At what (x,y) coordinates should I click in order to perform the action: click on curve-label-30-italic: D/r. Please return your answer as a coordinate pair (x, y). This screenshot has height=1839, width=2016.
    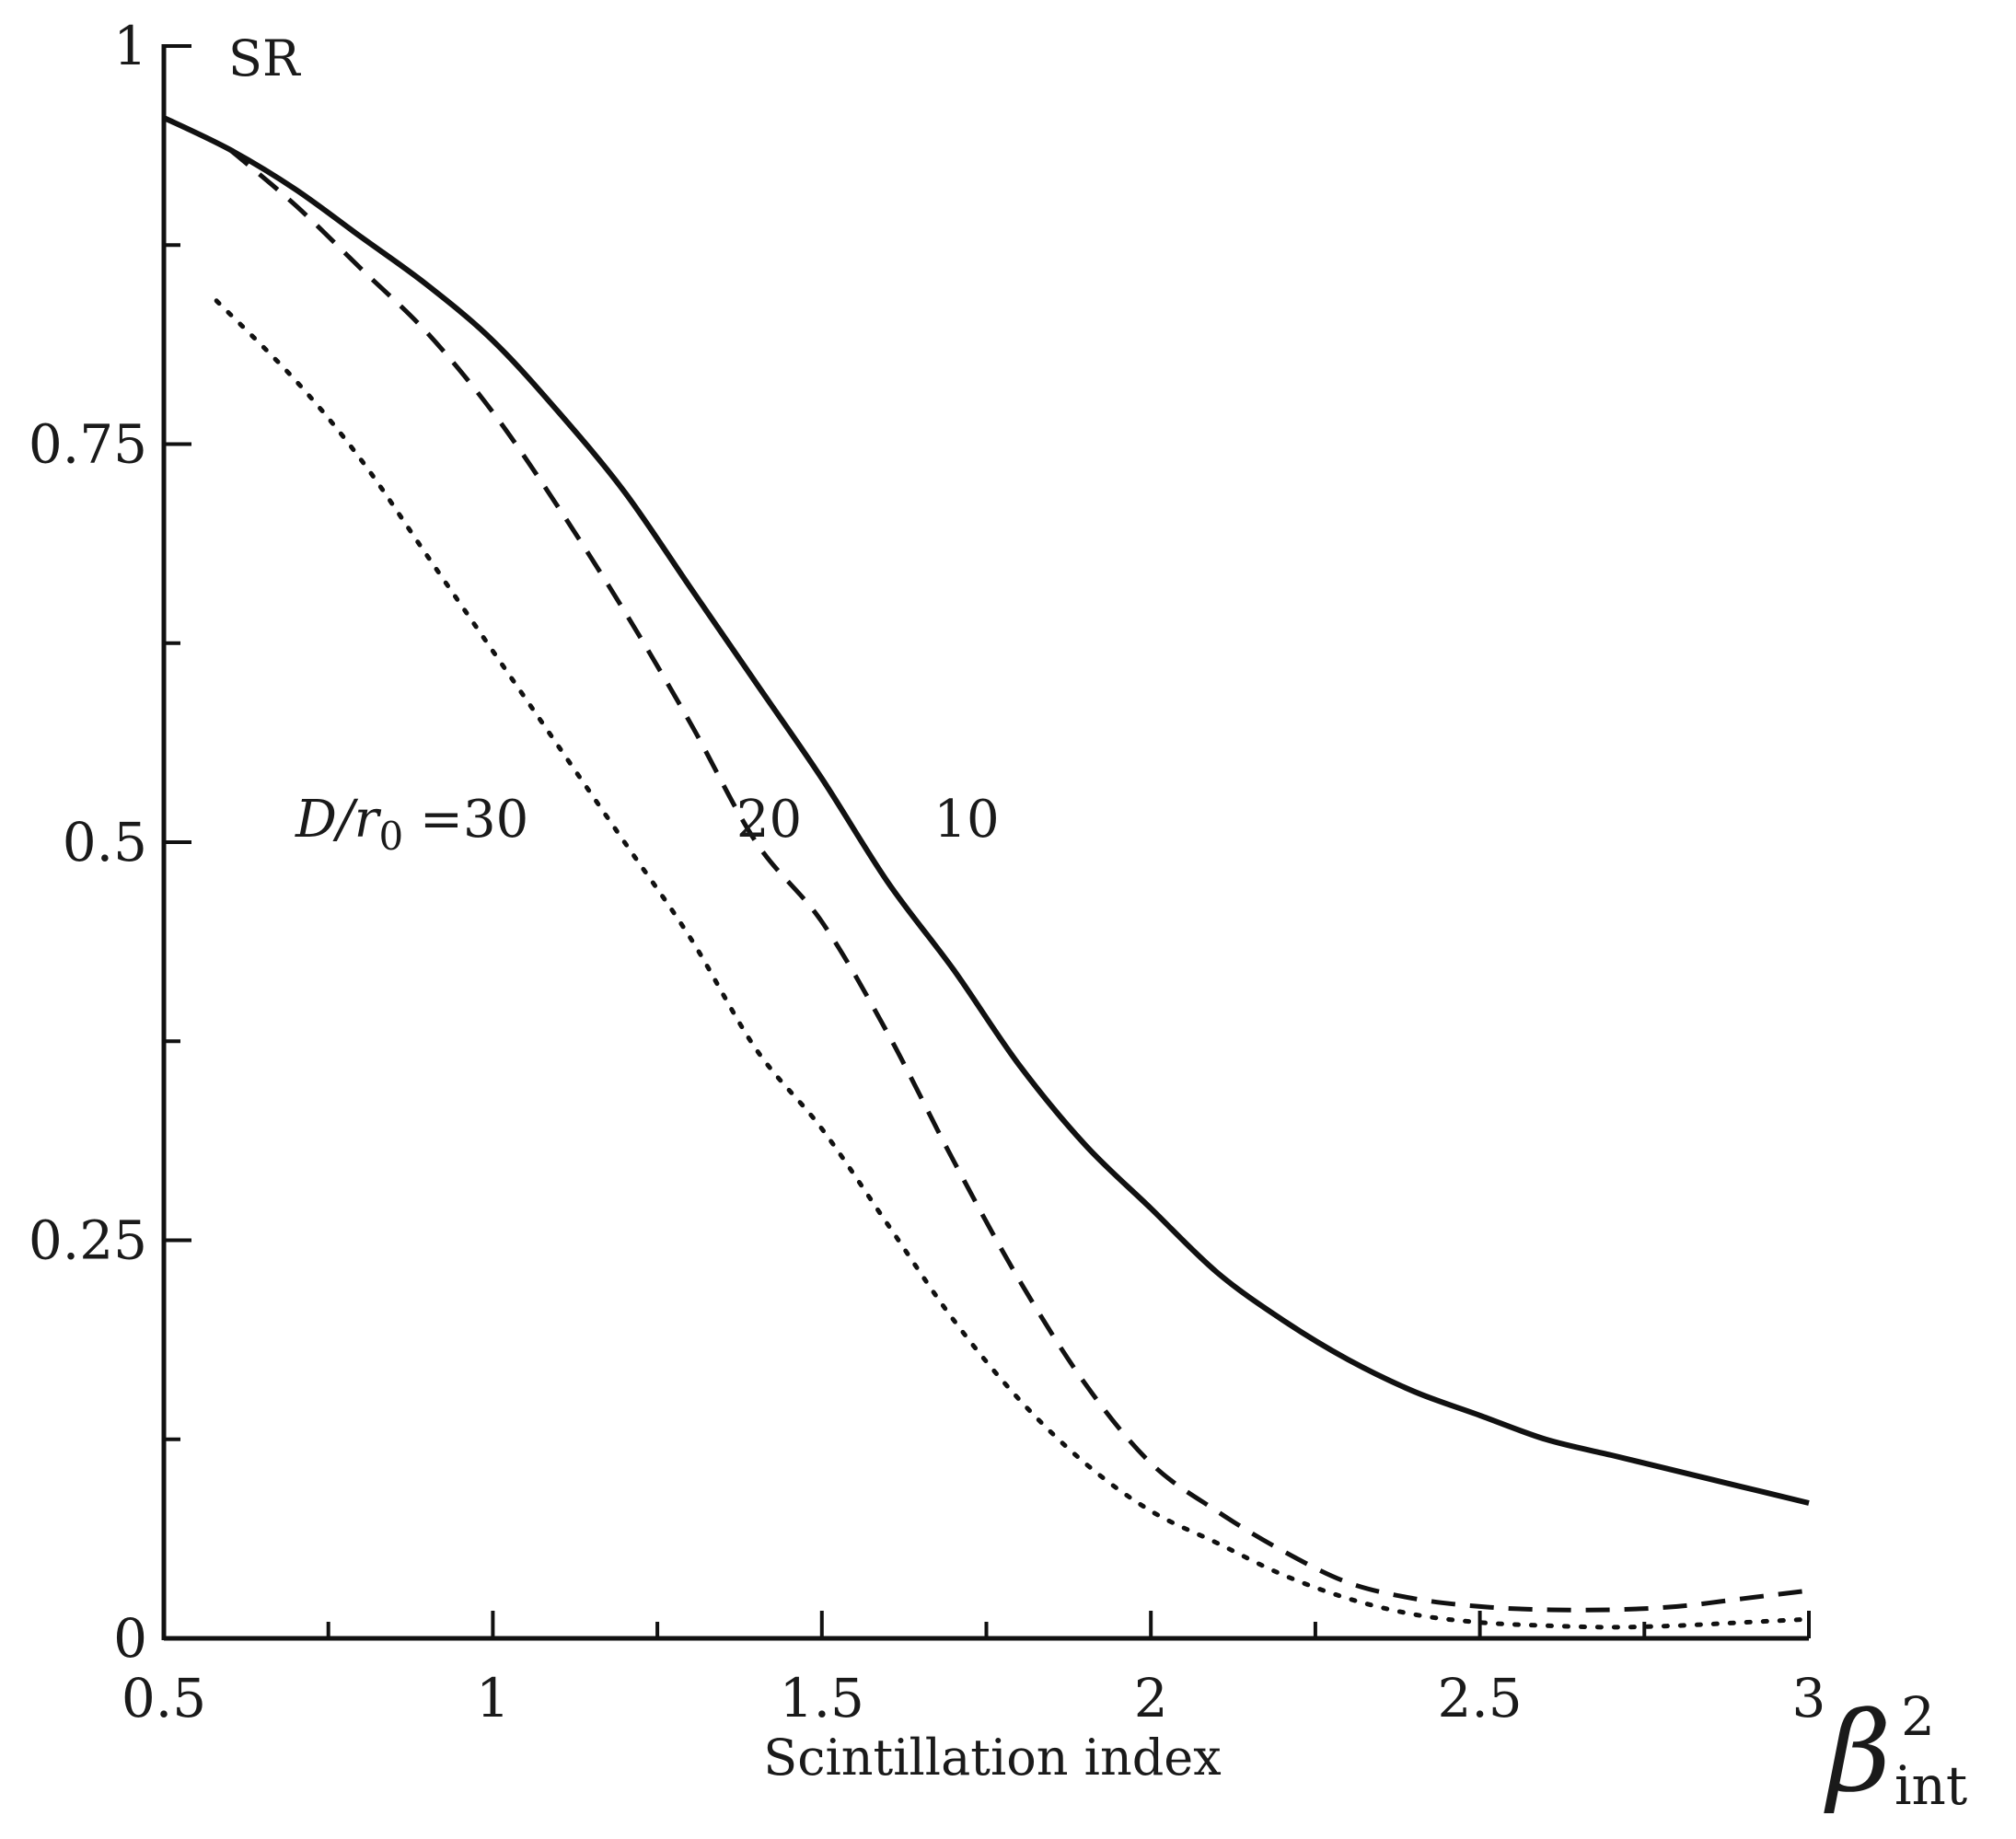
    Looking at the image, I should click on (338, 820).